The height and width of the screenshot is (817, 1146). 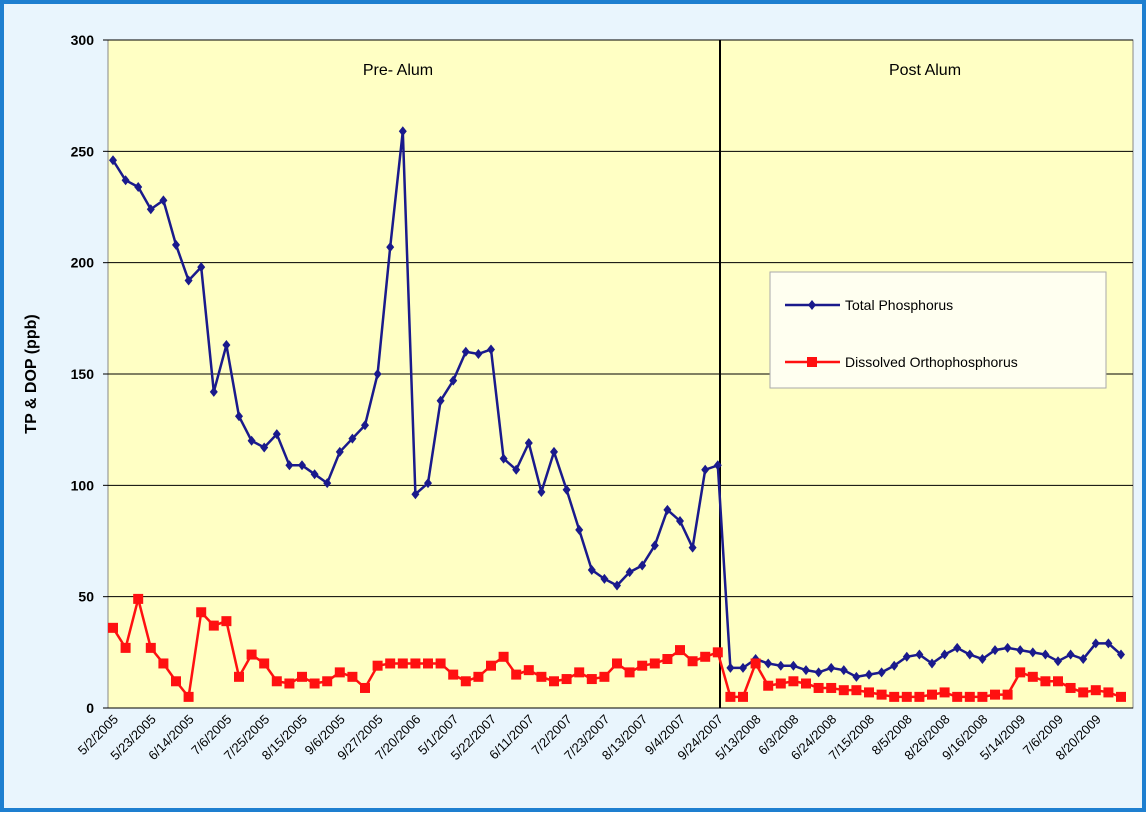 What do you see at coordinates (899, 305) in the screenshot?
I see `legend-label: Total Phosphorus` at bounding box center [899, 305].